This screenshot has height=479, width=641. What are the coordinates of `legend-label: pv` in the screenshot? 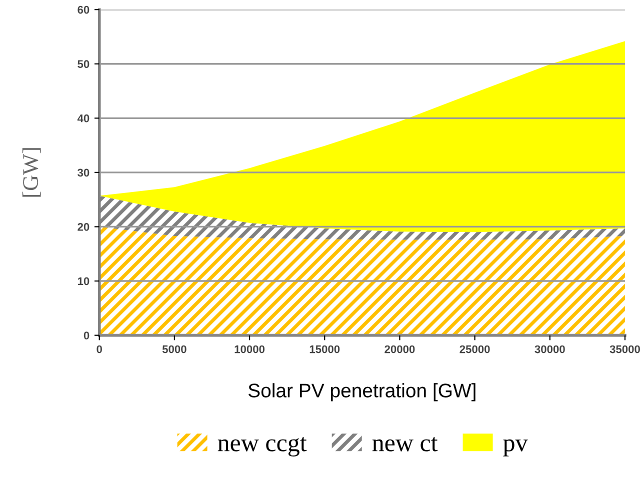 It's located at (515, 447).